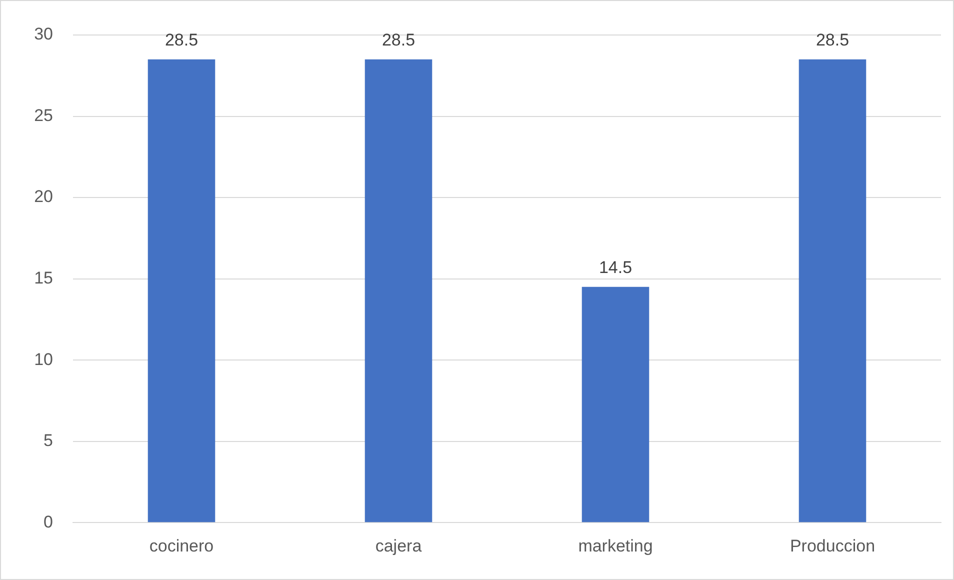 Image resolution: width=954 pixels, height=580 pixels. Describe the element at coordinates (615, 546) in the screenshot. I see `x-tick-label: marketing` at that location.